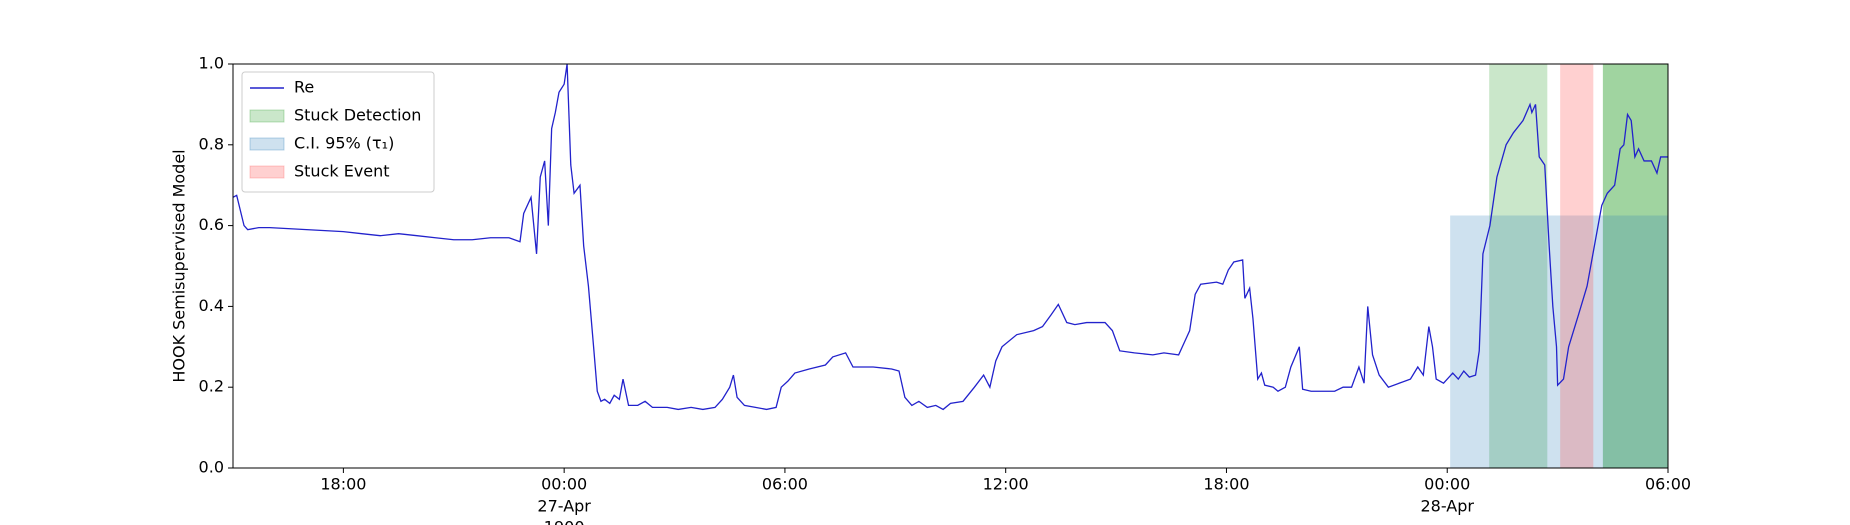 The image size is (1850, 525). What do you see at coordinates (344, 143) in the screenshot?
I see `legend-label: C.I. 95% (τ₁)` at bounding box center [344, 143].